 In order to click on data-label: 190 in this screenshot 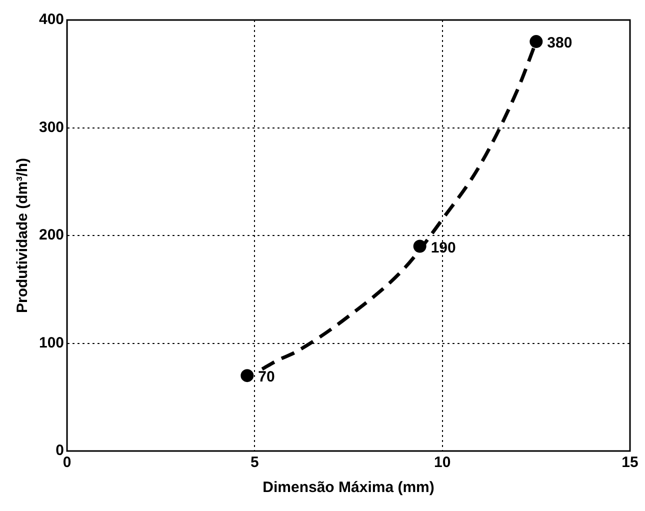, I will do `click(443, 247)`.